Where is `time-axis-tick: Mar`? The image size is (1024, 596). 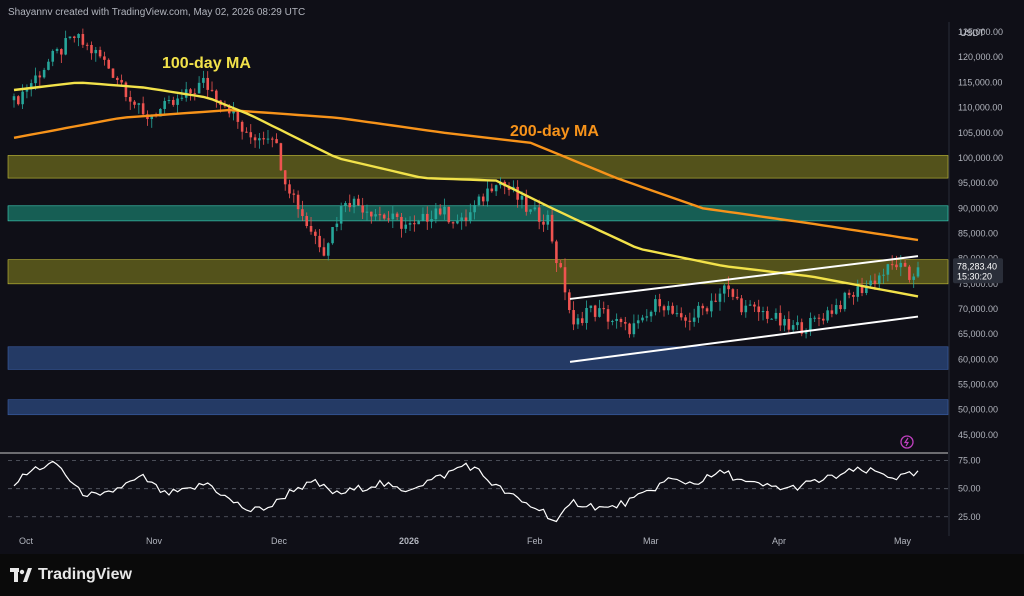 time-axis-tick: Mar is located at coordinates (651, 541).